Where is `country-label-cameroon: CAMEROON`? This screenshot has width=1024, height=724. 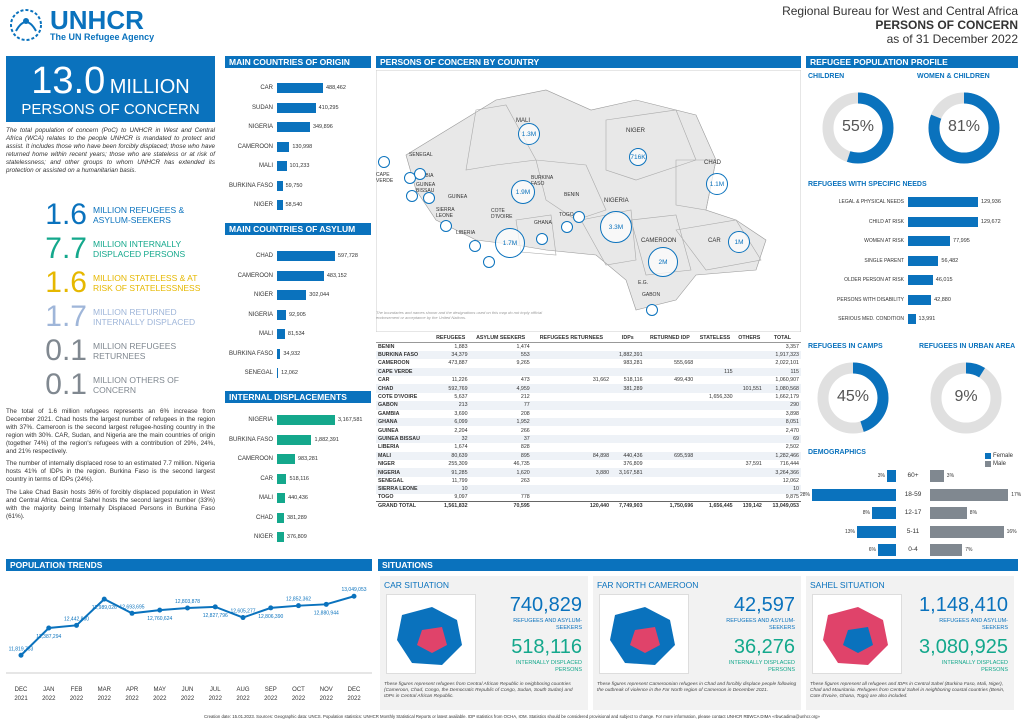
country-label-cameroon: CAMEROON is located at coordinates (659, 241).